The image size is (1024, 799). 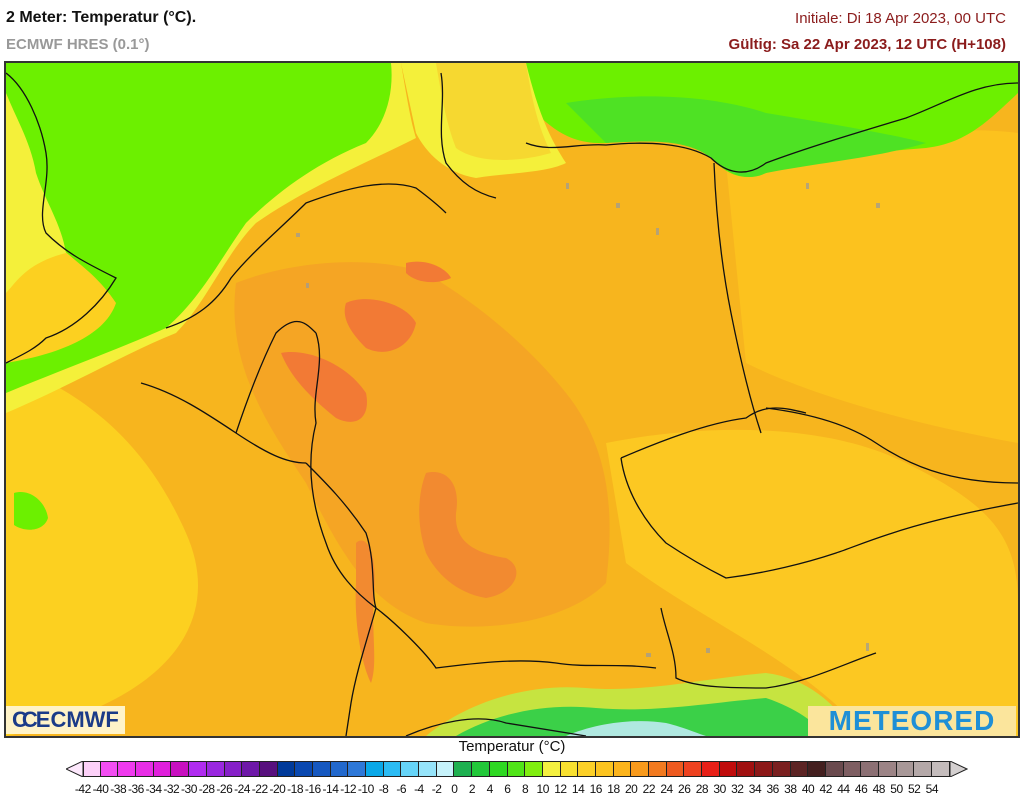 I want to click on colorbar-tick-label: -4, so click(x=419, y=789).